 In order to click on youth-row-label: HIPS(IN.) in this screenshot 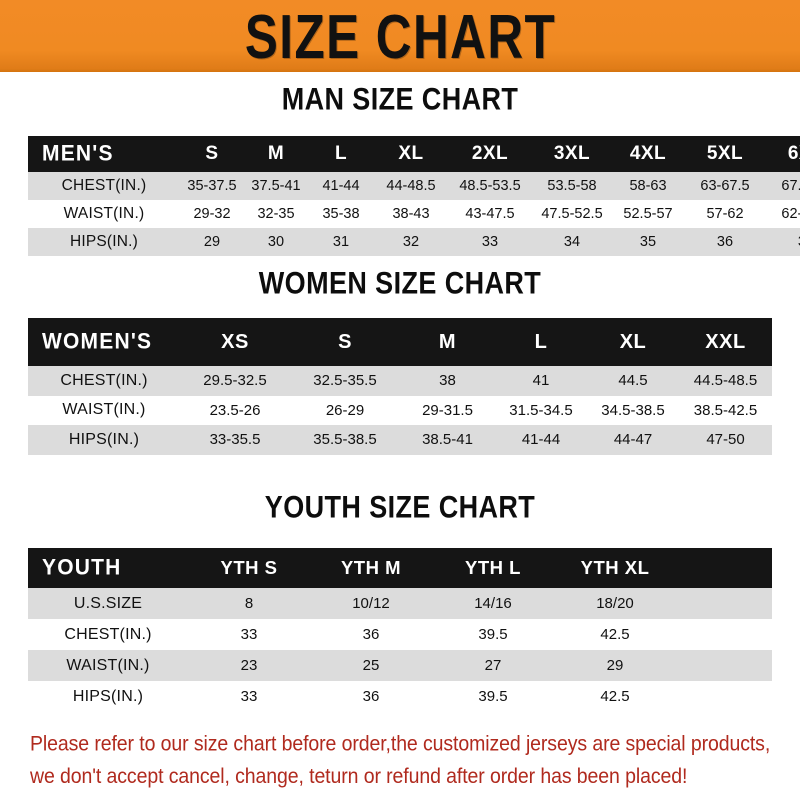, I will do `click(108, 696)`.